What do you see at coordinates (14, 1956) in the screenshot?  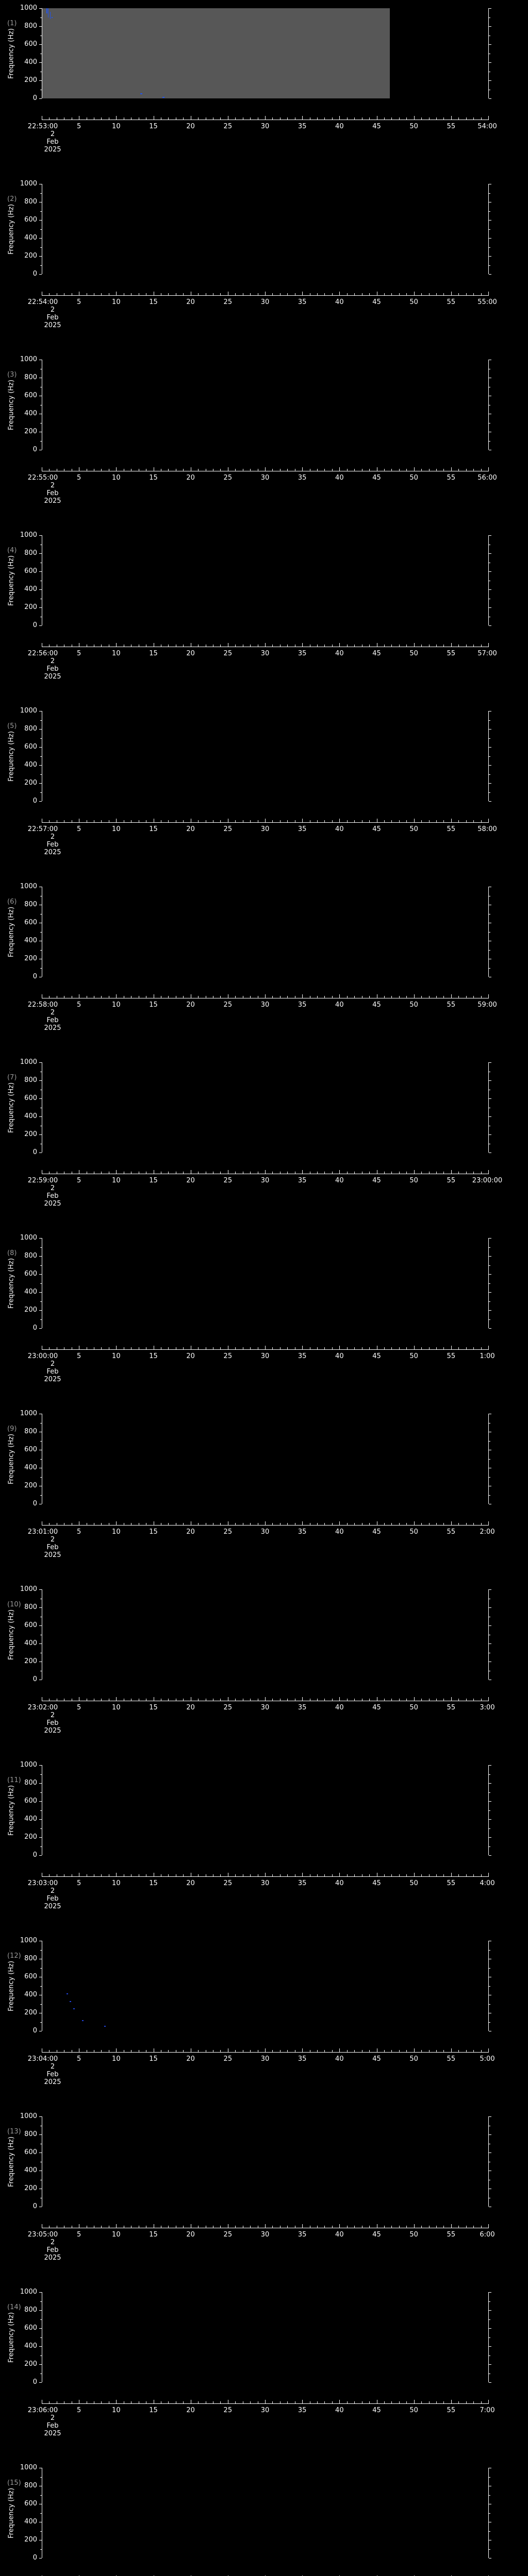 I see `panel-index-label: (12)` at bounding box center [14, 1956].